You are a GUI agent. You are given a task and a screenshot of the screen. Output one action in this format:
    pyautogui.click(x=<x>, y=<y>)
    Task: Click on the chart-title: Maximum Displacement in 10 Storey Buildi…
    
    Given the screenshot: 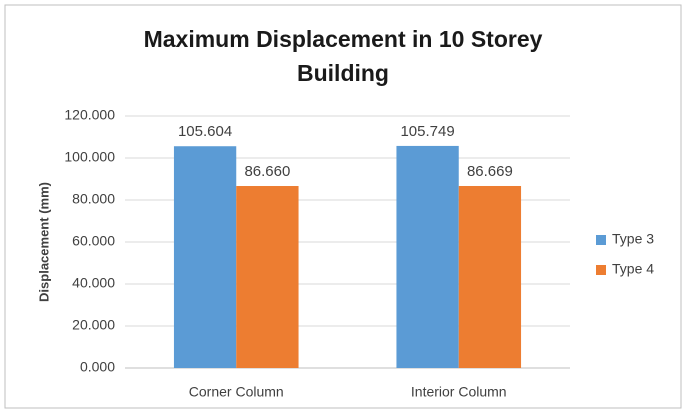 What is the action you would take?
    pyautogui.click(x=343, y=56)
    